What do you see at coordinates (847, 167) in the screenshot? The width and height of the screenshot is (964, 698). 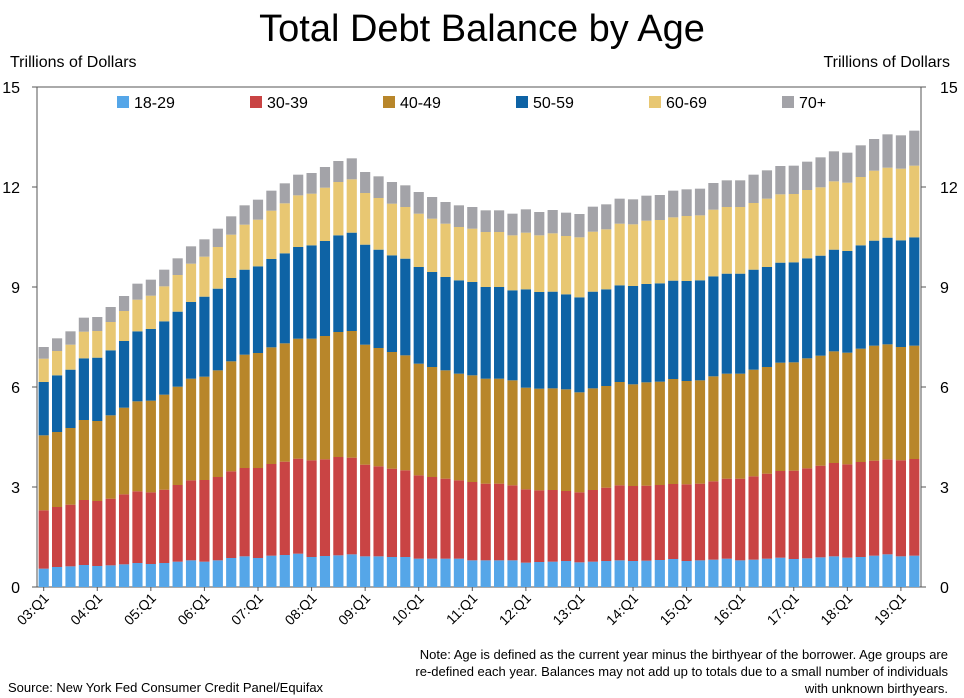 I see `bar-70+-60` at bounding box center [847, 167].